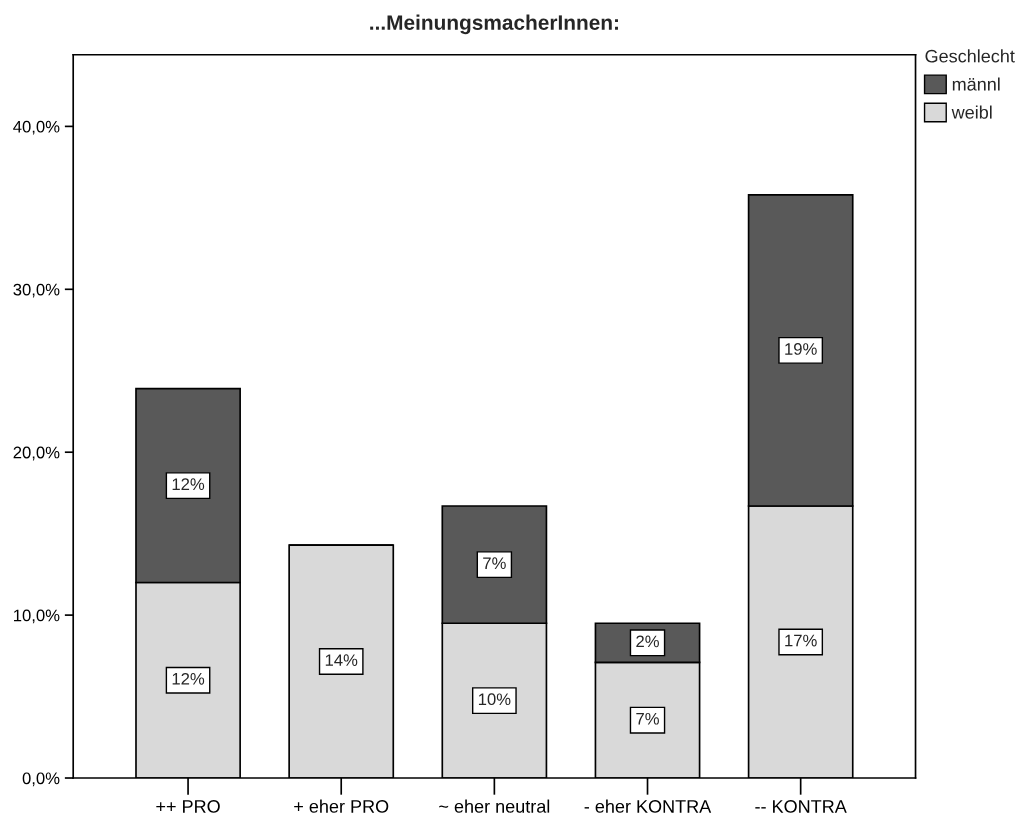 This screenshot has height=829, width=1031. Describe the element at coordinates (37, 616) in the screenshot. I see `y-tick-label: 10,0%` at that location.